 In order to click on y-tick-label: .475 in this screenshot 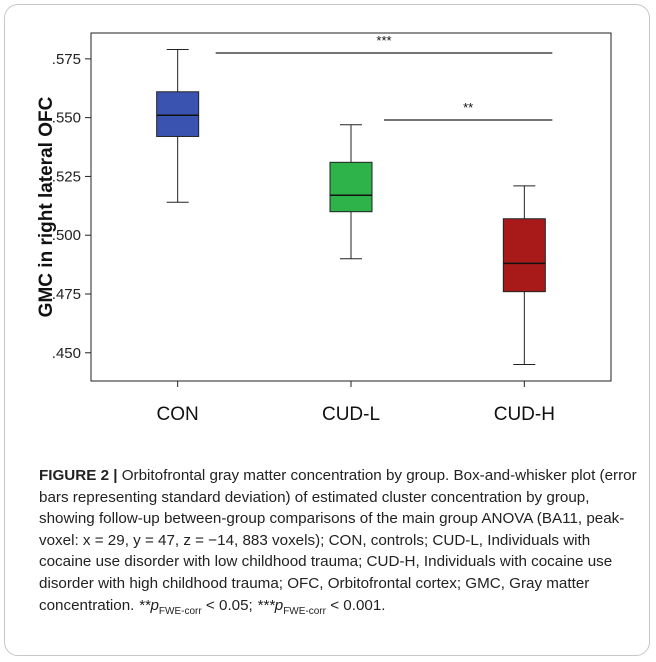, I will do `click(66, 294)`.